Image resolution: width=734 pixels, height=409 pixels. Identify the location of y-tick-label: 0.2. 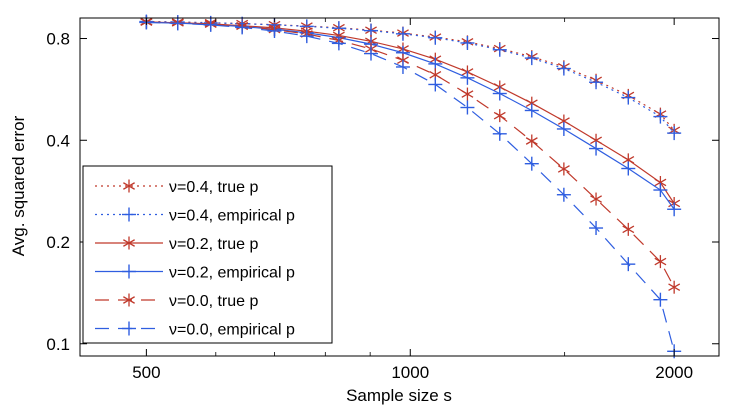
(58, 242).